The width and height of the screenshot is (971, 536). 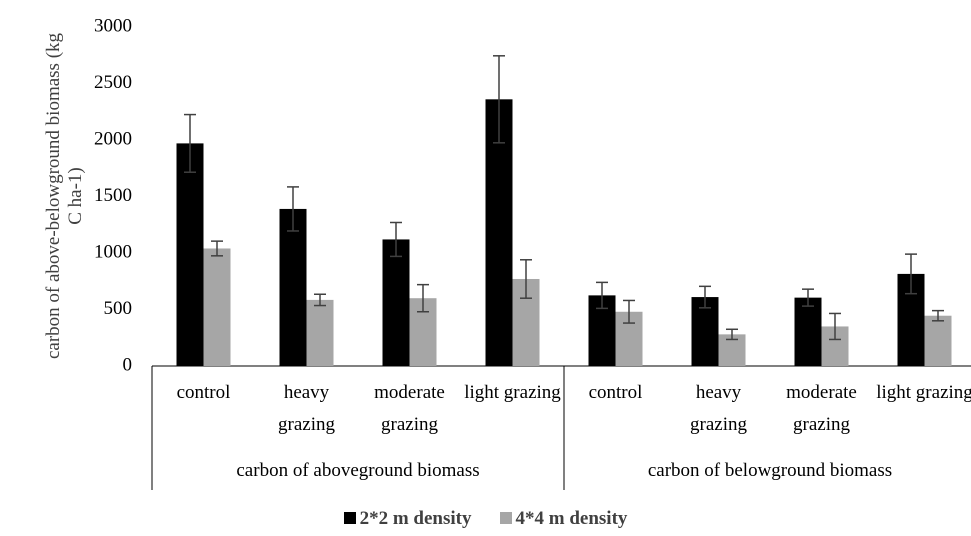 What do you see at coordinates (770, 470) in the screenshot?
I see `group-label: carbon of belowground biomass` at bounding box center [770, 470].